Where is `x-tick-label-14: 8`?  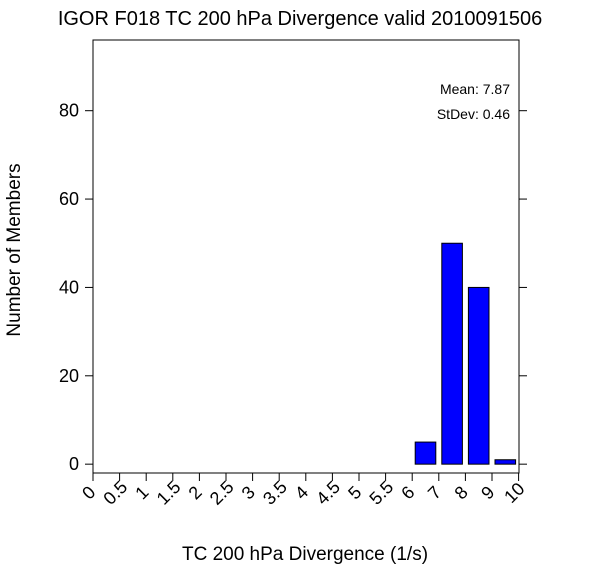 x-tick-label-14: 8 is located at coordinates (461, 492).